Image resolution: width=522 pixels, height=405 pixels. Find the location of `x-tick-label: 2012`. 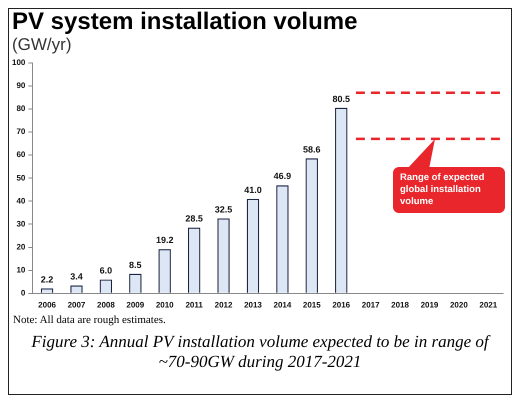

x-tick-label: 2012 is located at coordinates (223, 305).